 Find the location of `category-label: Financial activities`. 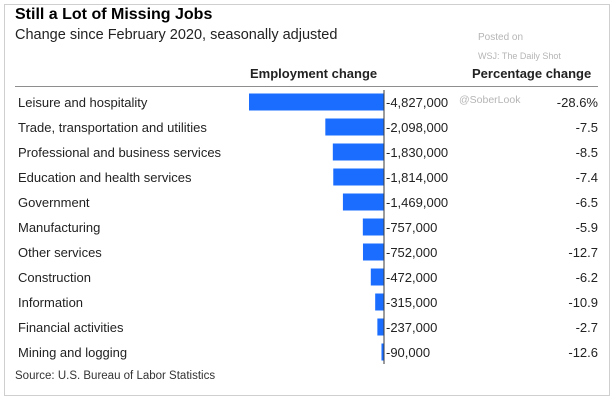

category-label: Financial activities is located at coordinates (71, 327).